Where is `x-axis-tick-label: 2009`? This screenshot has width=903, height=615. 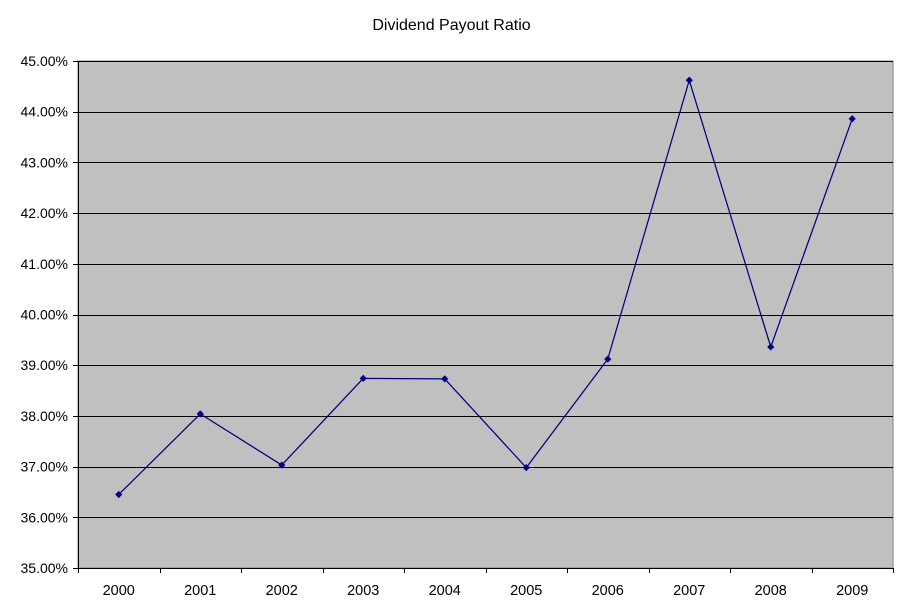 x-axis-tick-label: 2009 is located at coordinates (852, 591).